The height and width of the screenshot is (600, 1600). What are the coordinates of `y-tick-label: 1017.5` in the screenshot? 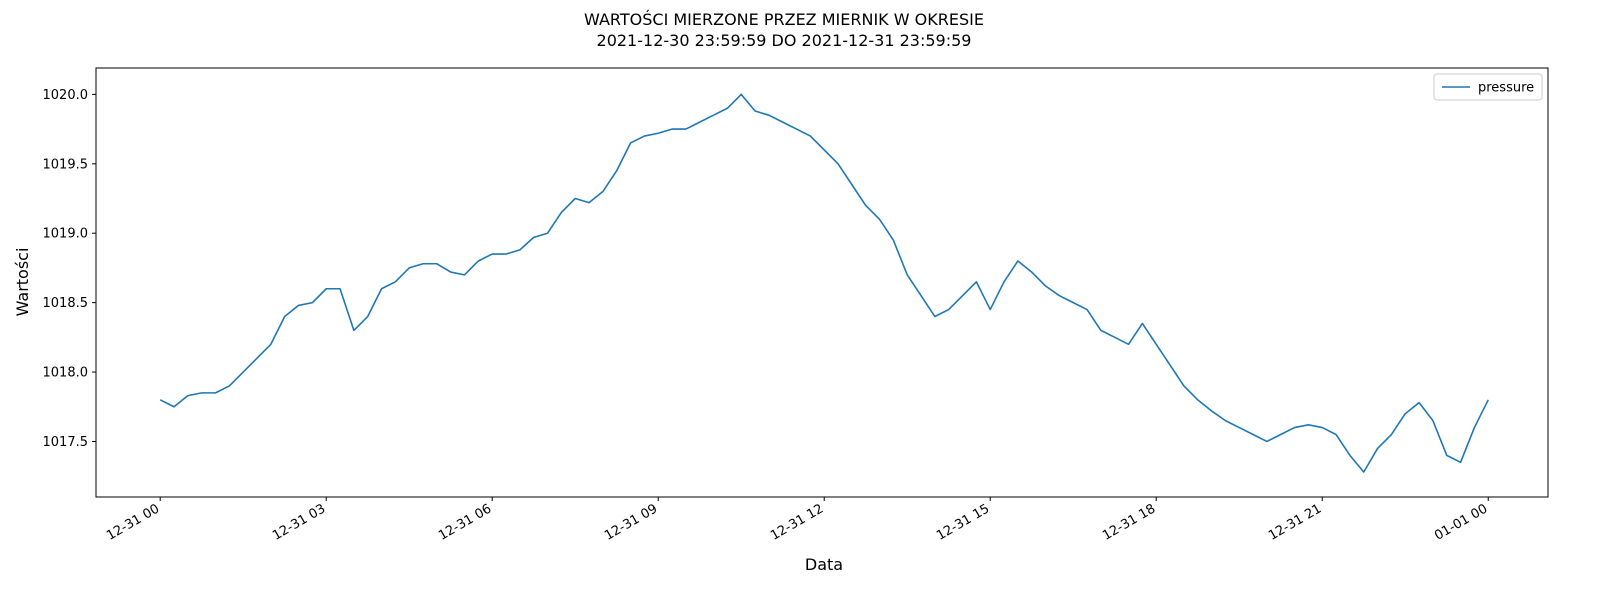 It's located at (66, 442).